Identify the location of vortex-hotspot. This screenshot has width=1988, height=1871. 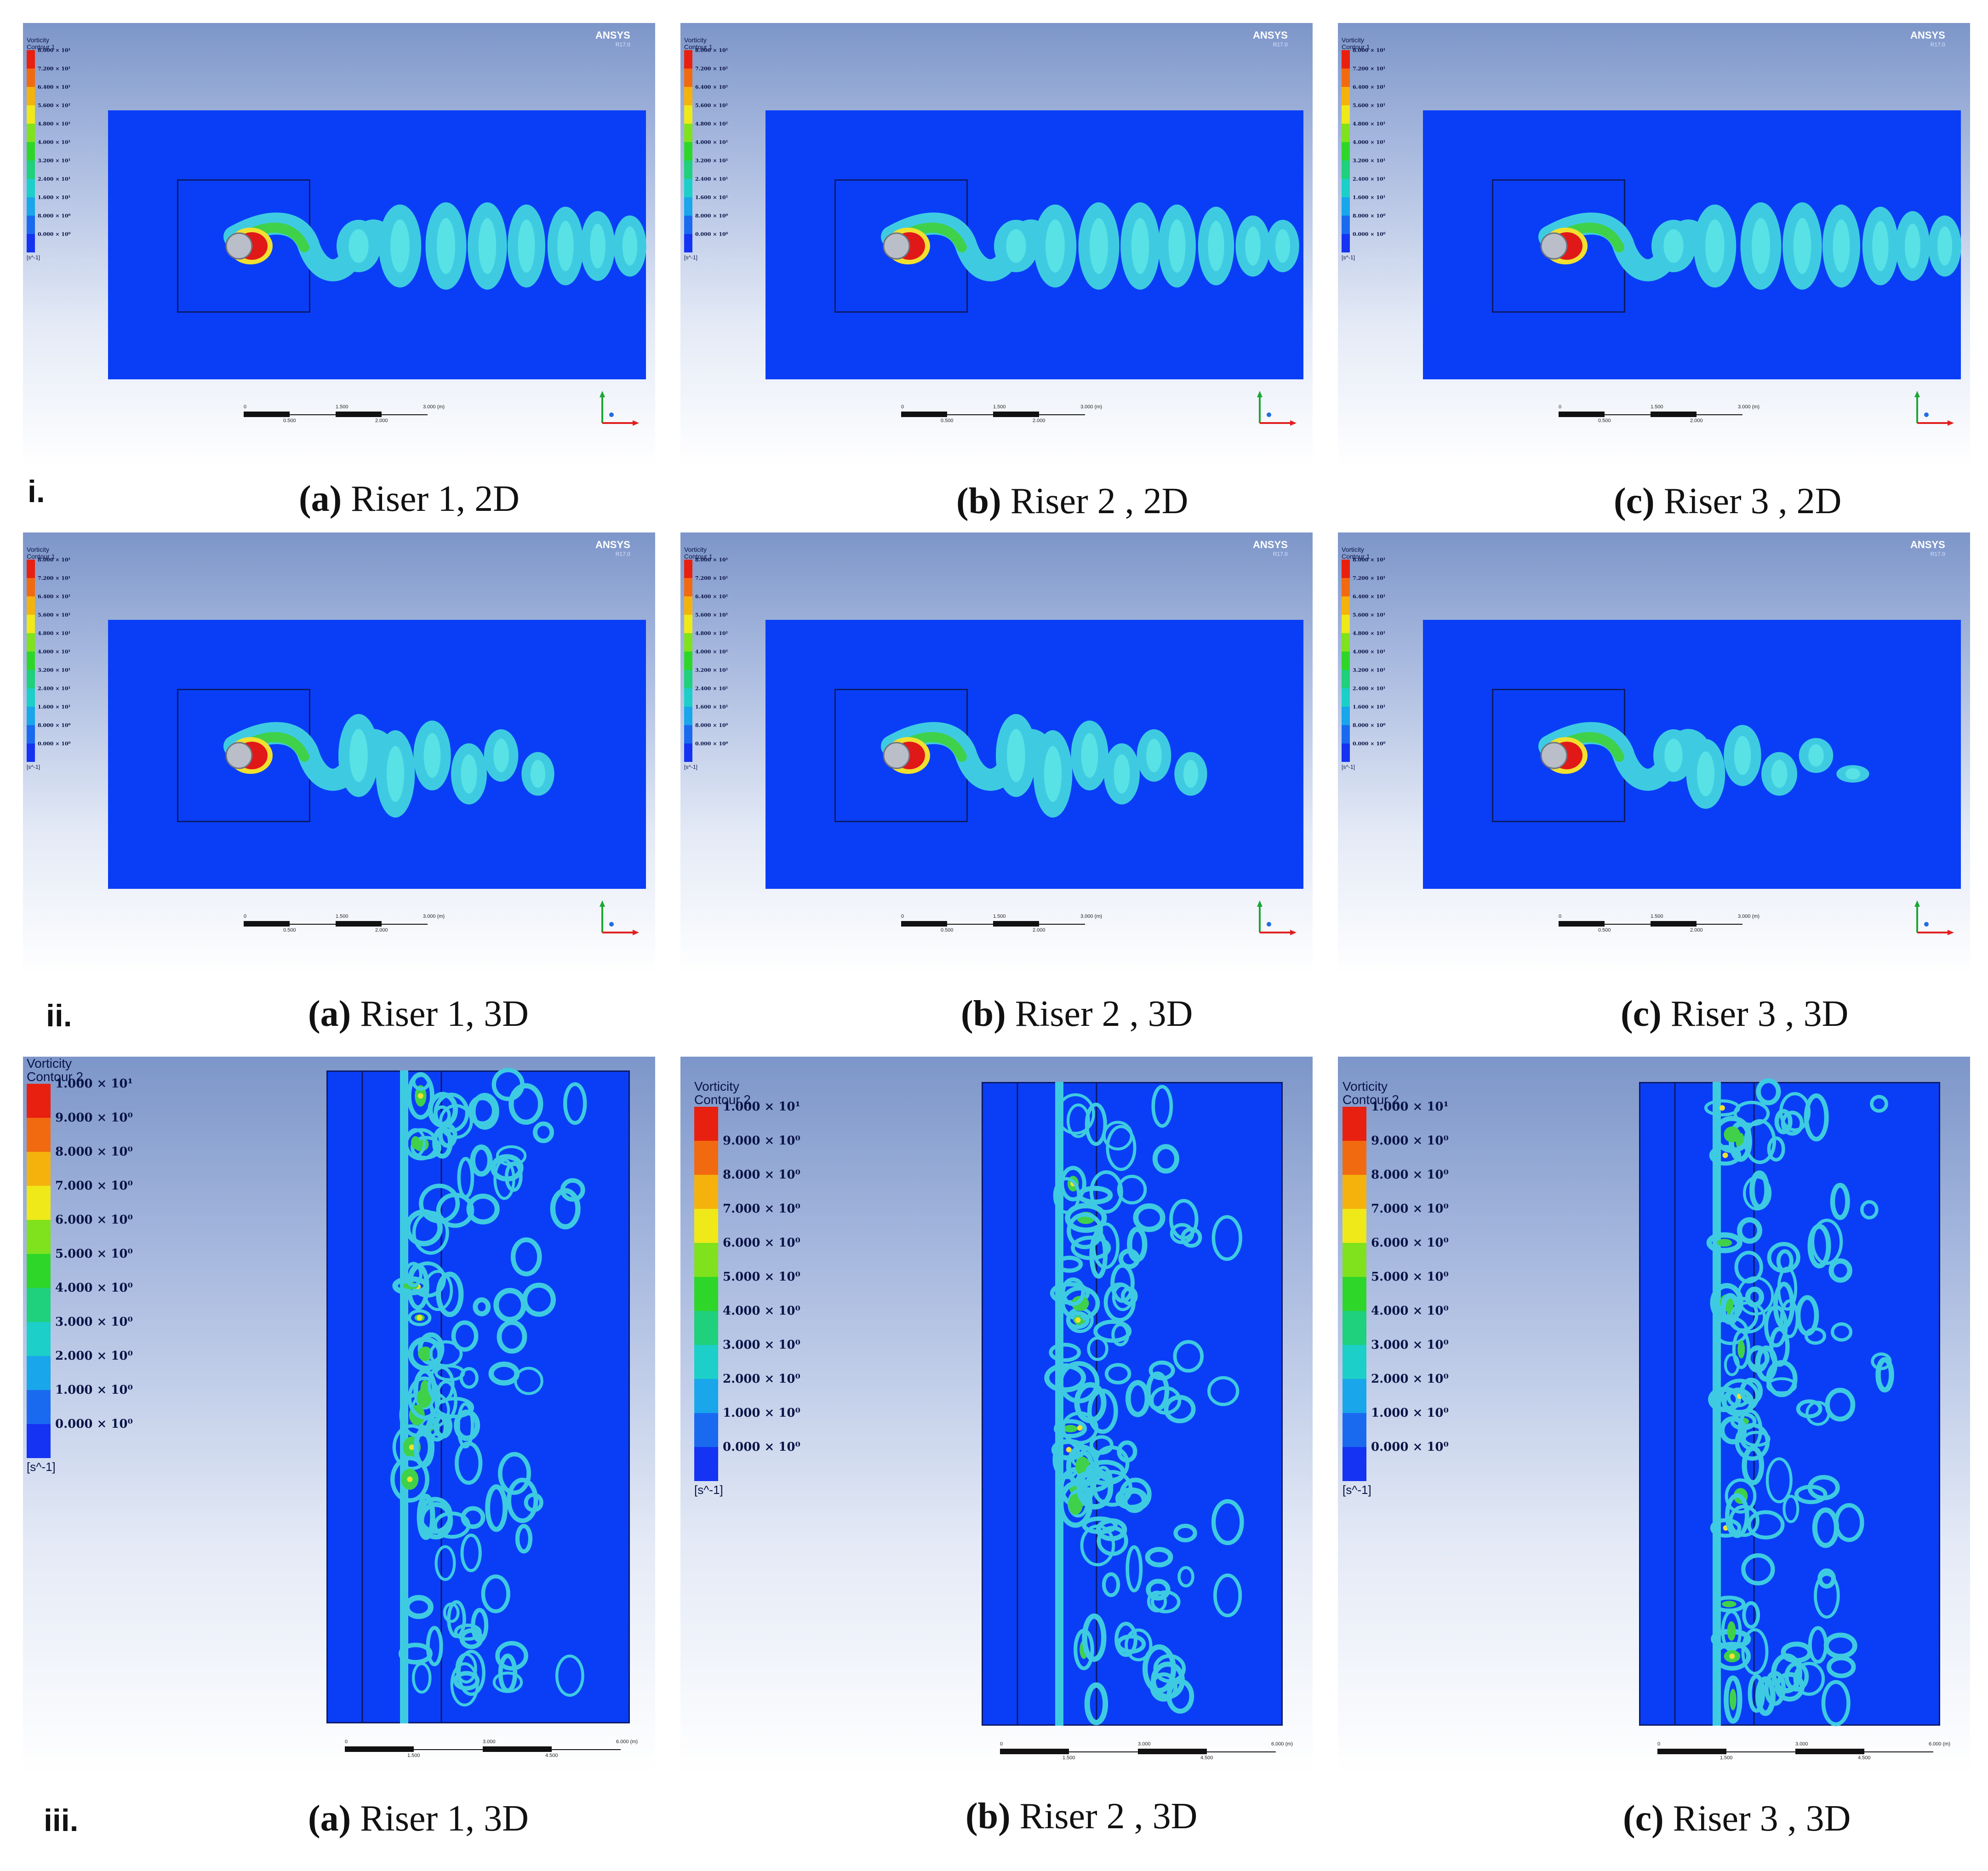
(420, 1318).